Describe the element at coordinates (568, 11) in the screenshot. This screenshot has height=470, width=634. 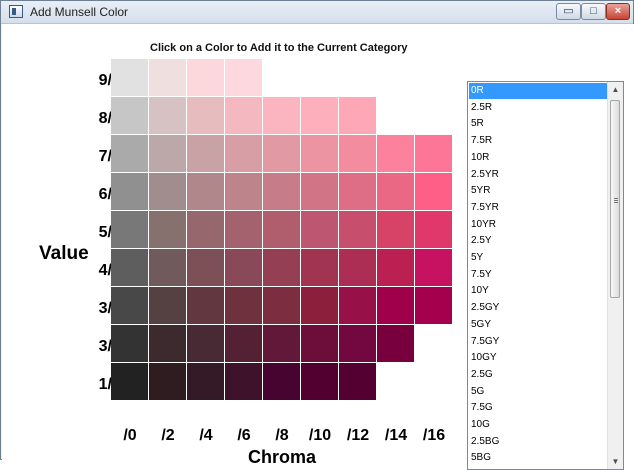
I see `minimize-button: ▭` at that location.